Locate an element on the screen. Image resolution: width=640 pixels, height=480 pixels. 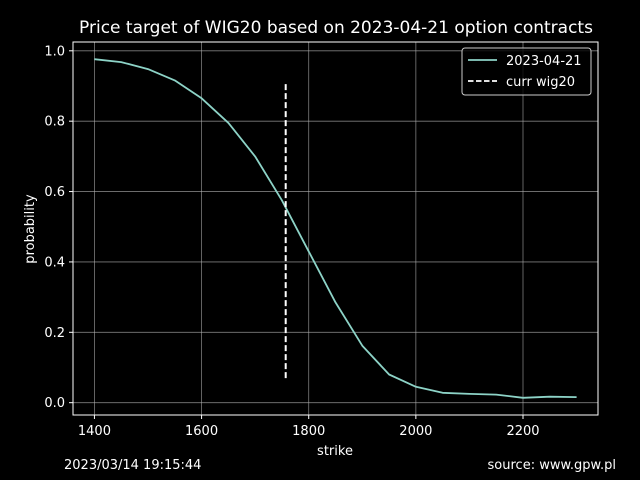
y-tick-label: 0.8 is located at coordinates (54, 122).